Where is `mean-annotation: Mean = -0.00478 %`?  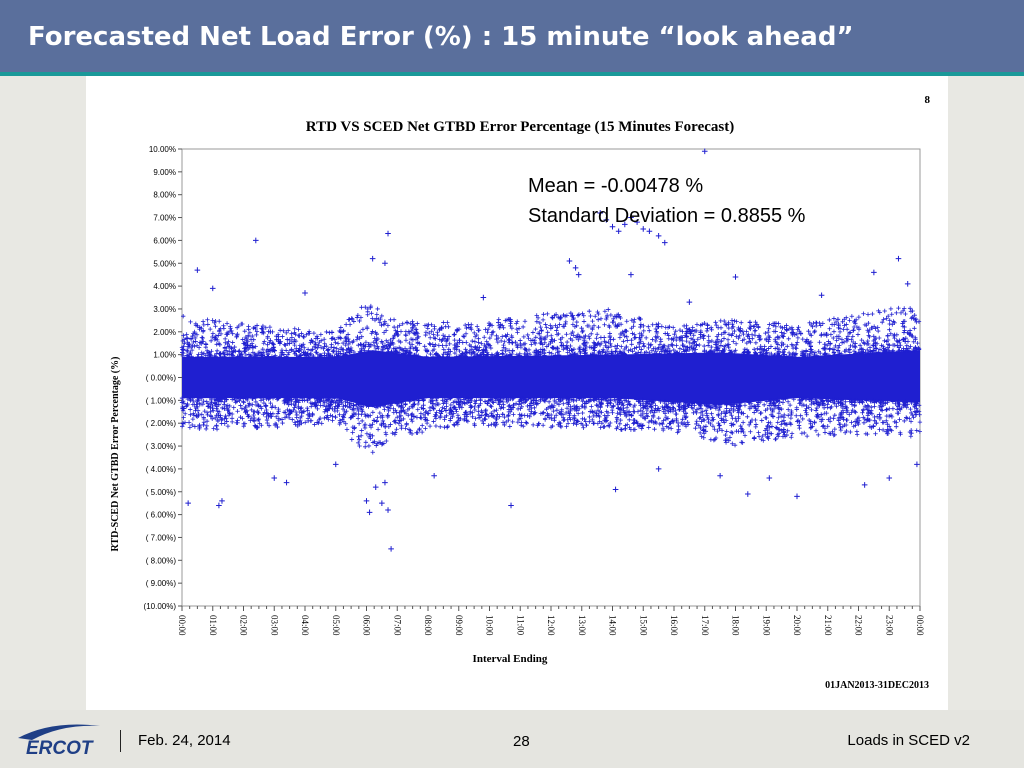
mean-annotation: Mean = -0.00478 % is located at coordinates (615, 186).